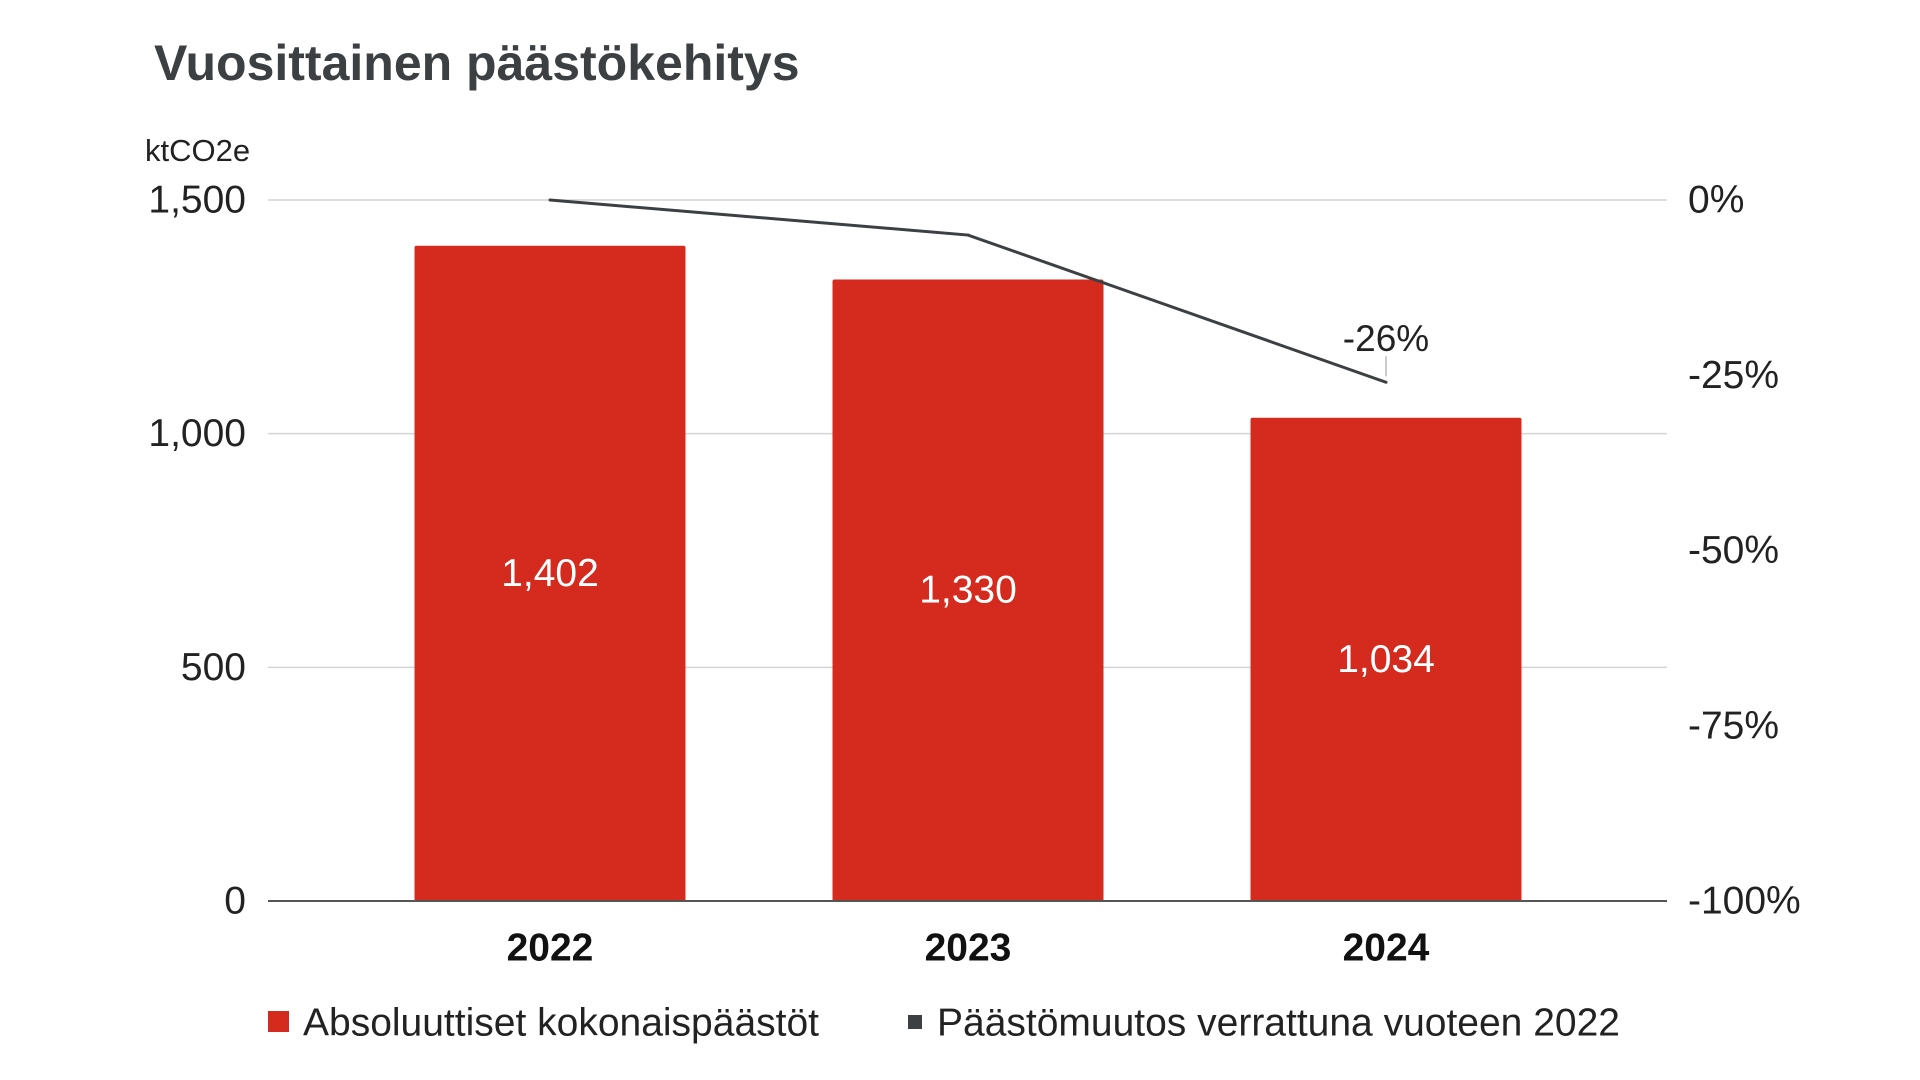 The height and width of the screenshot is (1080, 1920). Describe the element at coordinates (1733, 550) in the screenshot. I see `right-tick-label: -50%` at that location.